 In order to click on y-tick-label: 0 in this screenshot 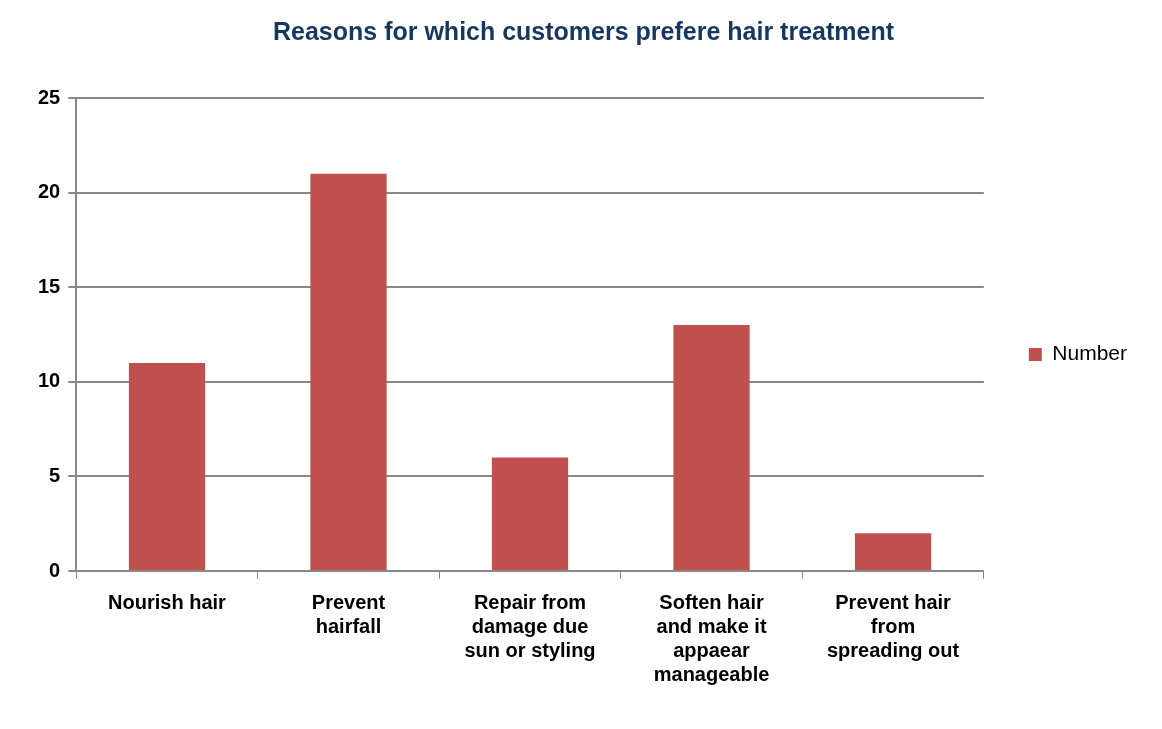, I will do `click(55, 569)`.